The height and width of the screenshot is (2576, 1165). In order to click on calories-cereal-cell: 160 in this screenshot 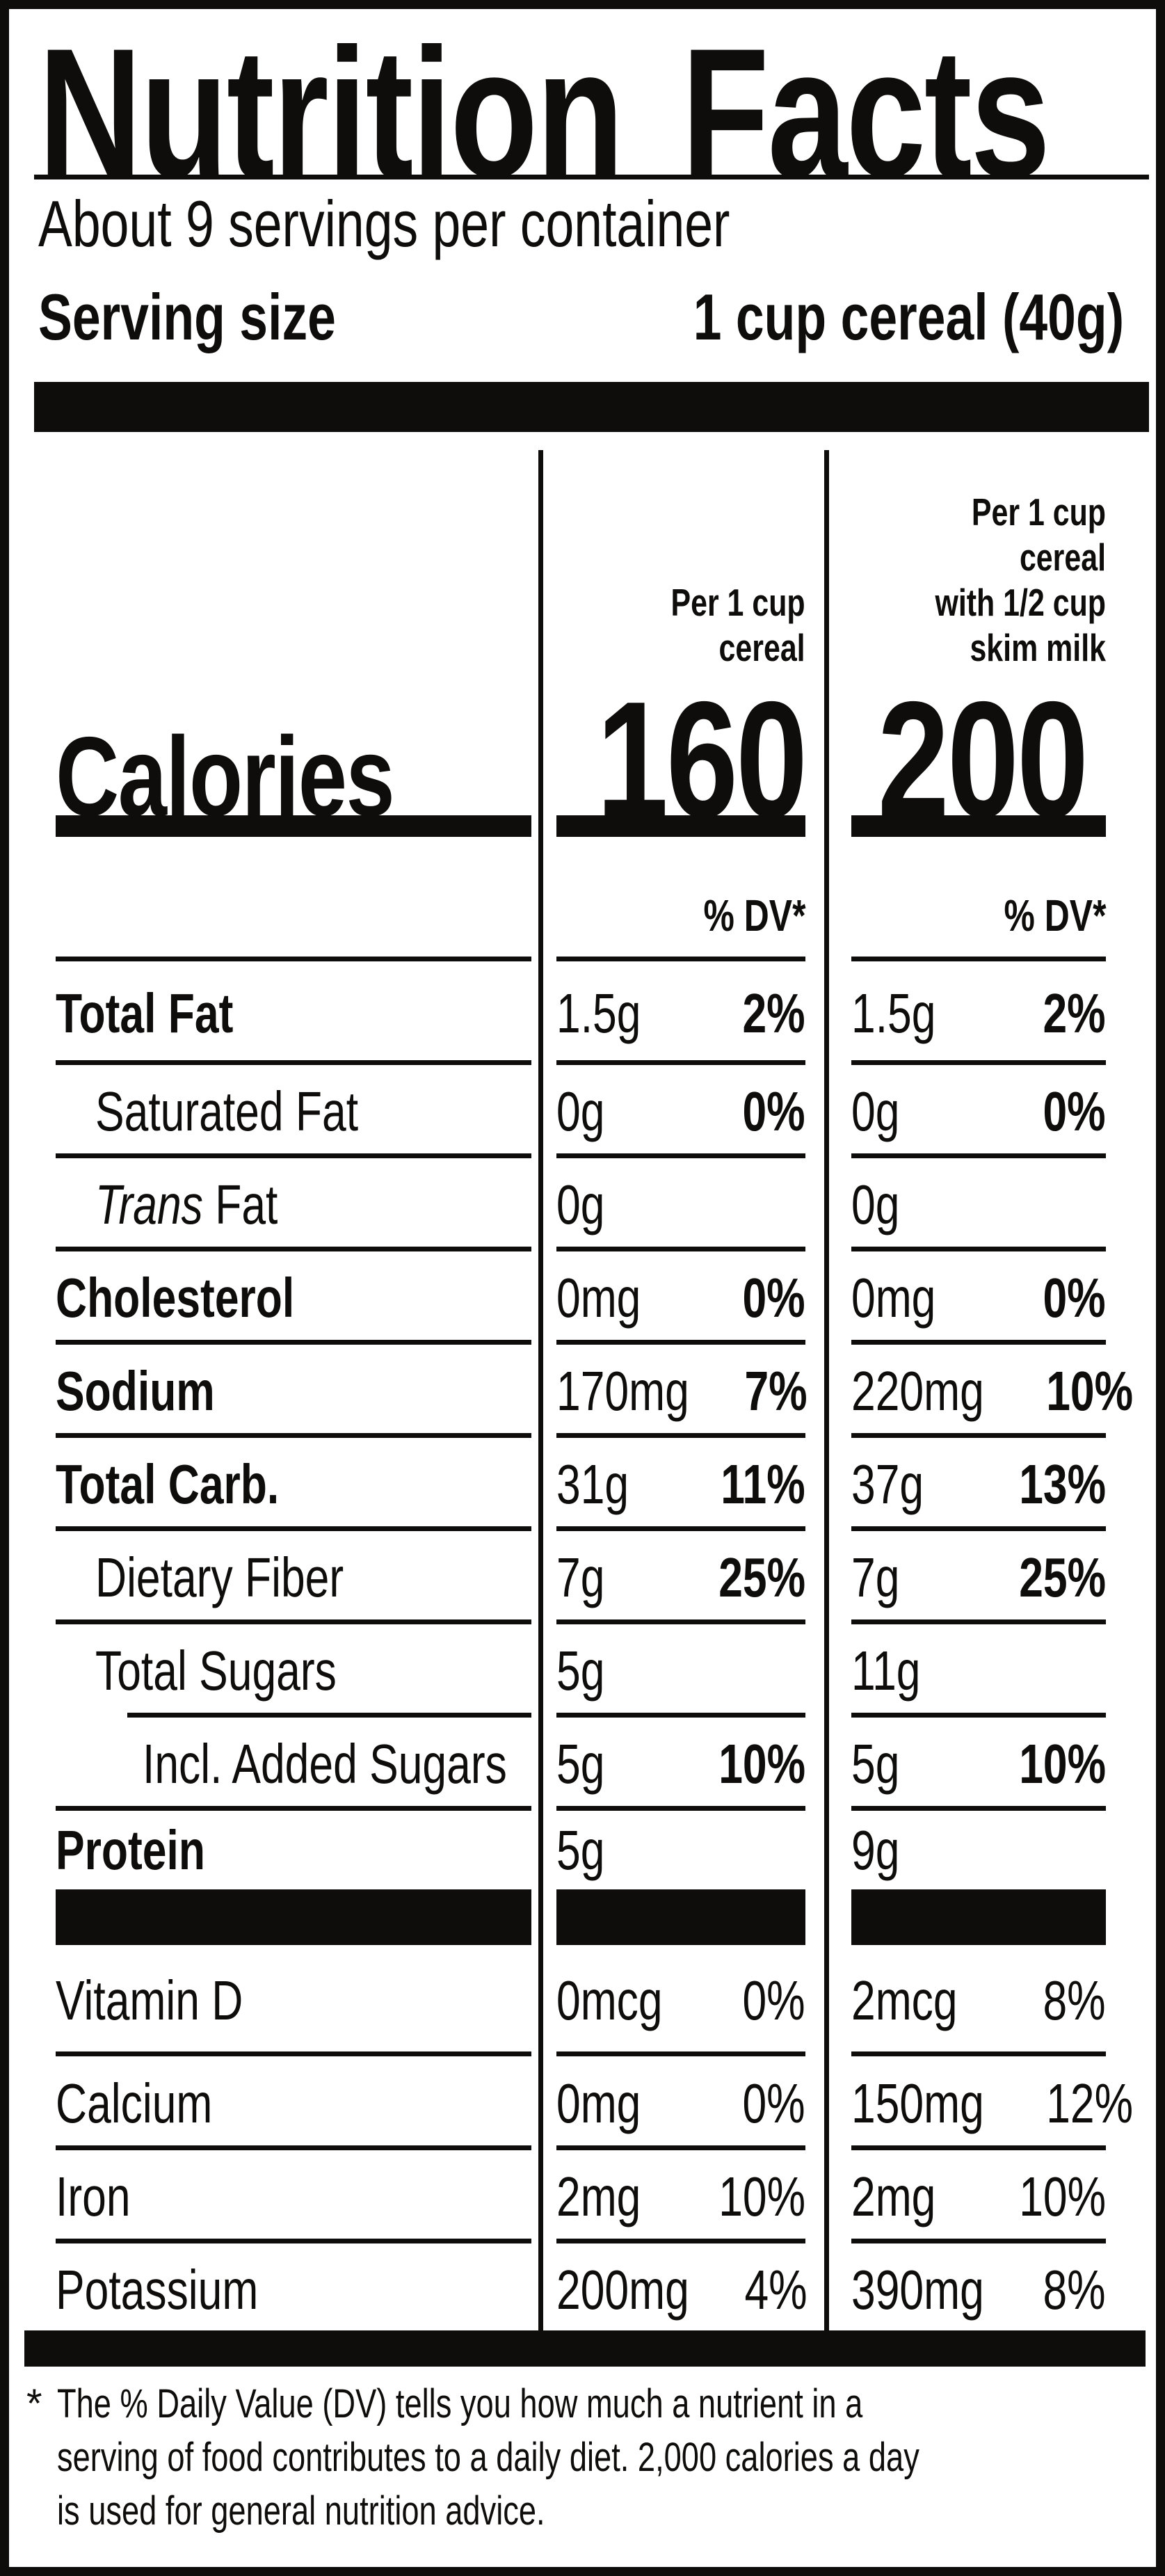, I will do `click(683, 760)`.